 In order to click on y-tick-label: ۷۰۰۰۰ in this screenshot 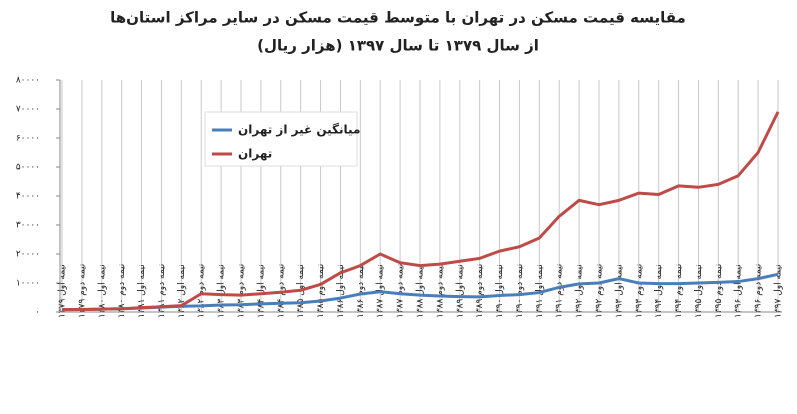, I will do `click(28, 110)`.